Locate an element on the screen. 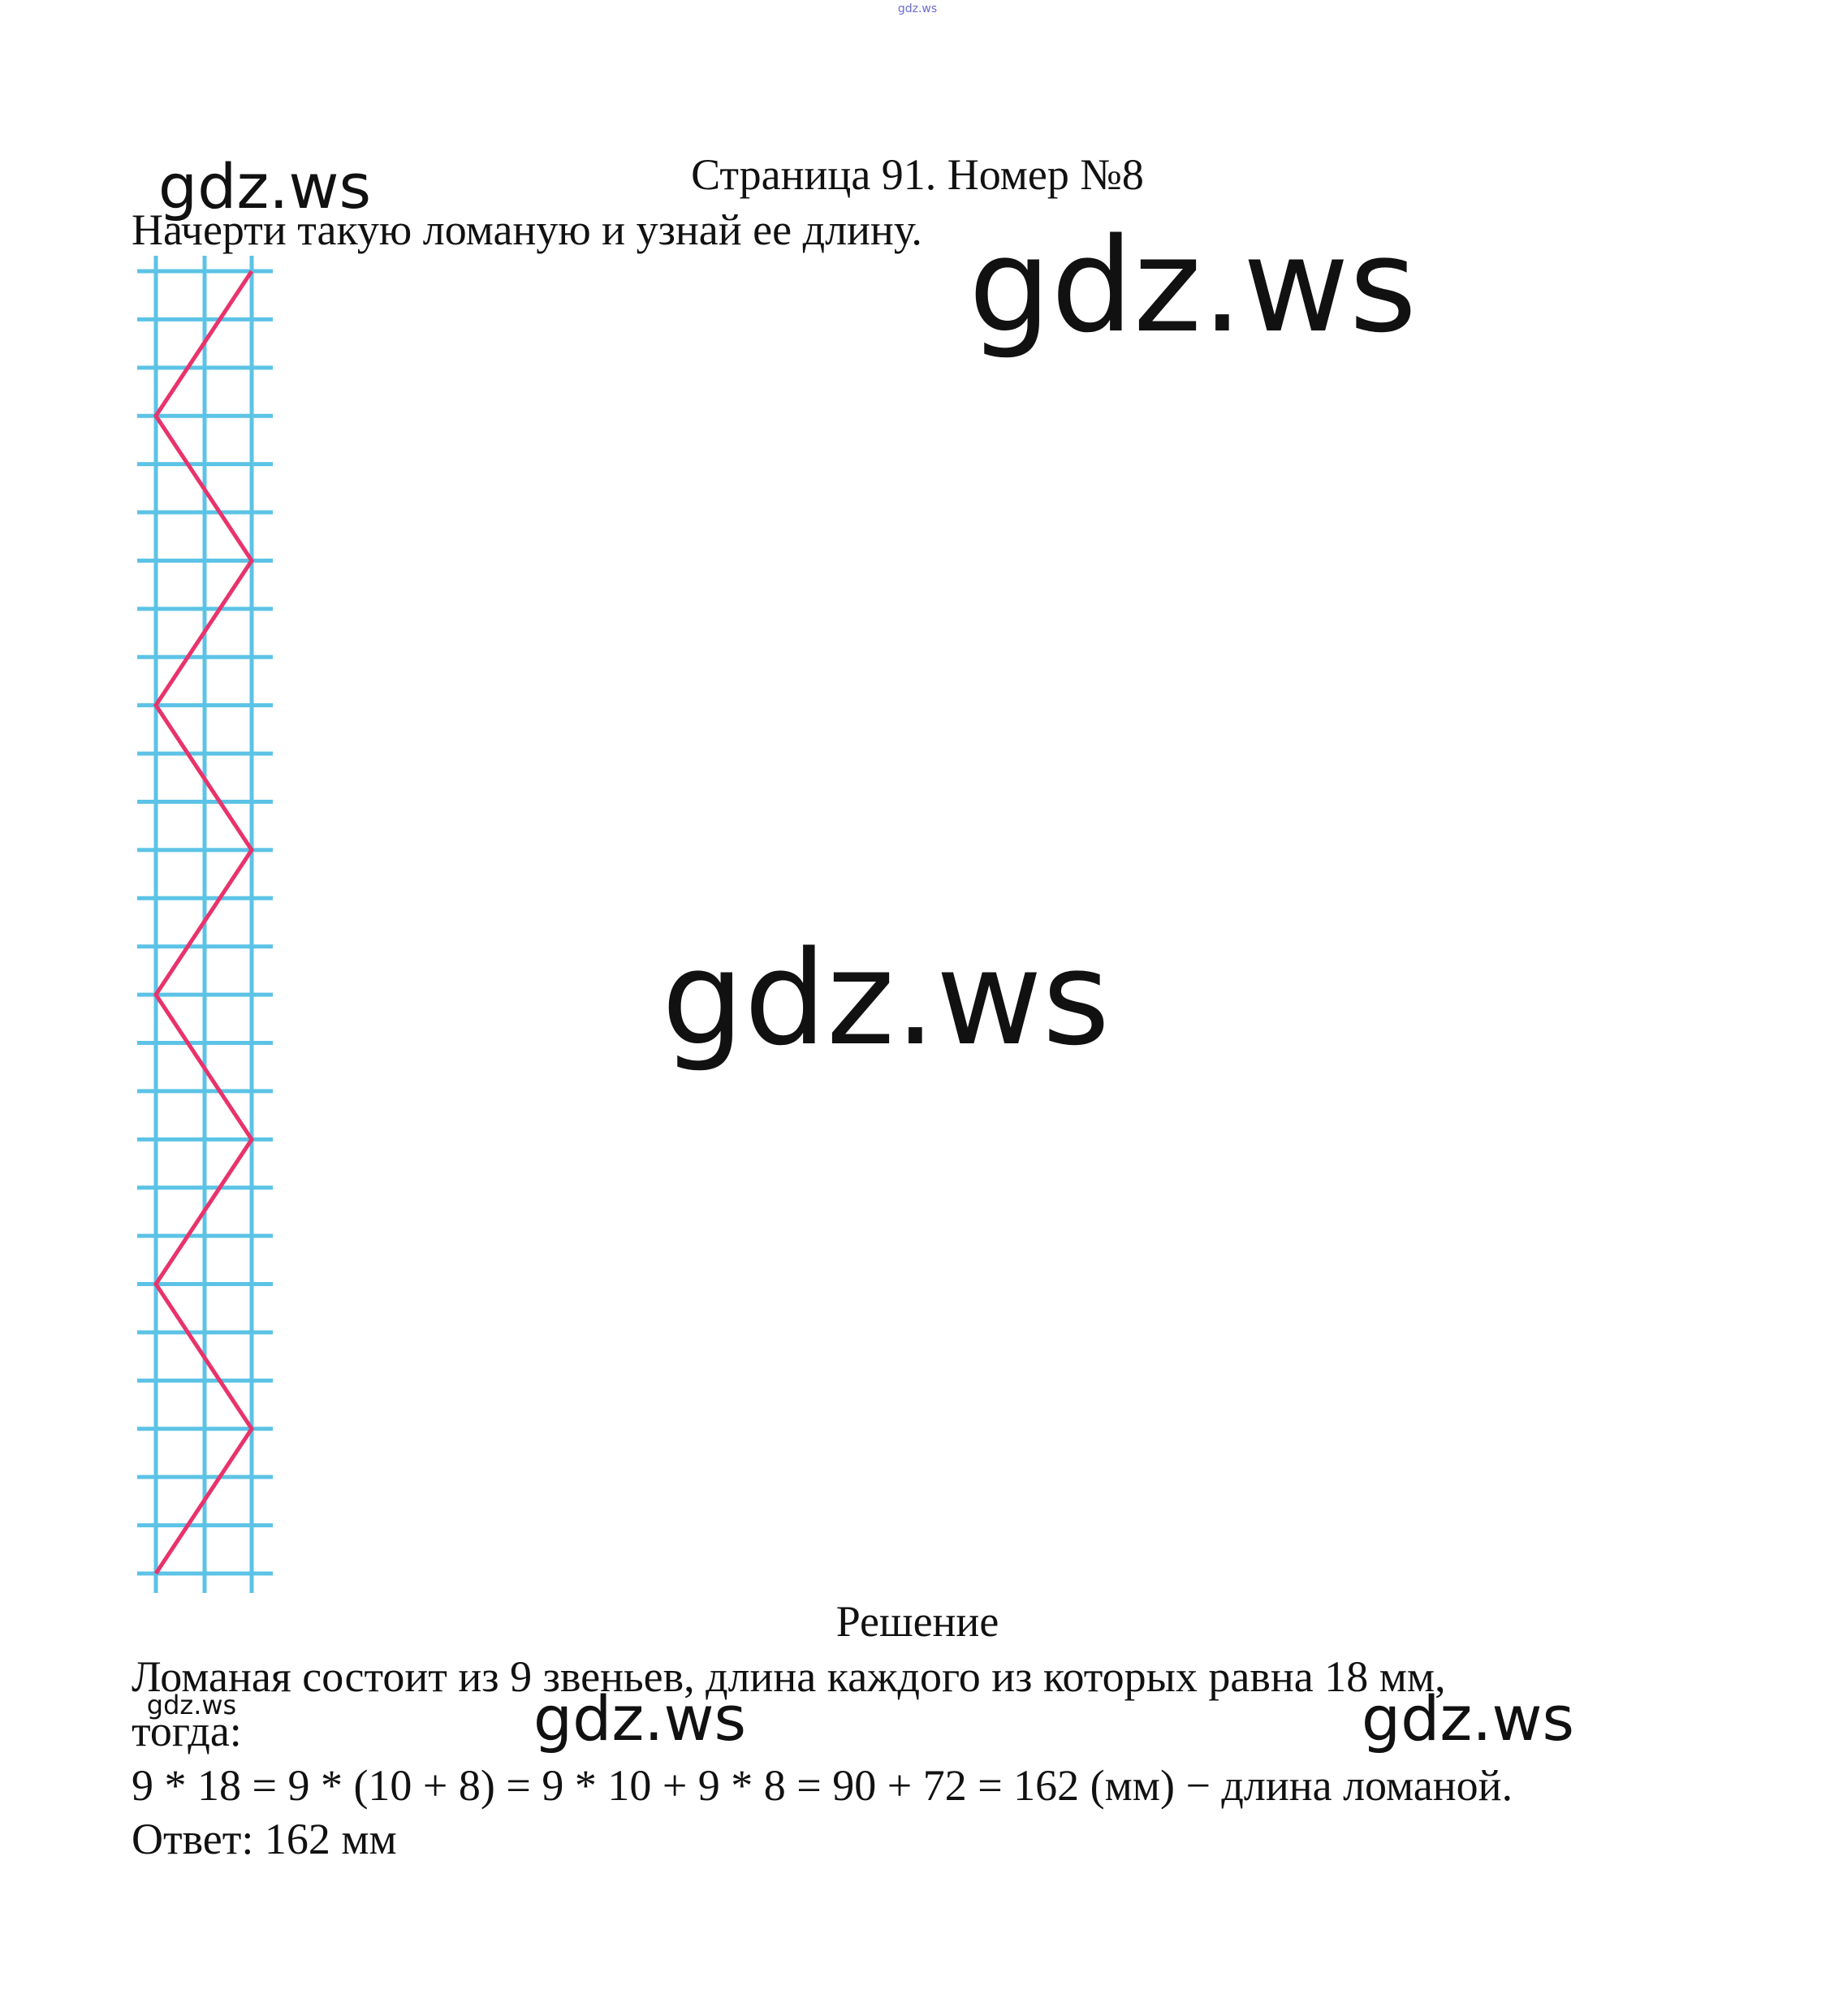 The image size is (1843, 2016). solution-line: тогда: is located at coordinates (187, 1731).